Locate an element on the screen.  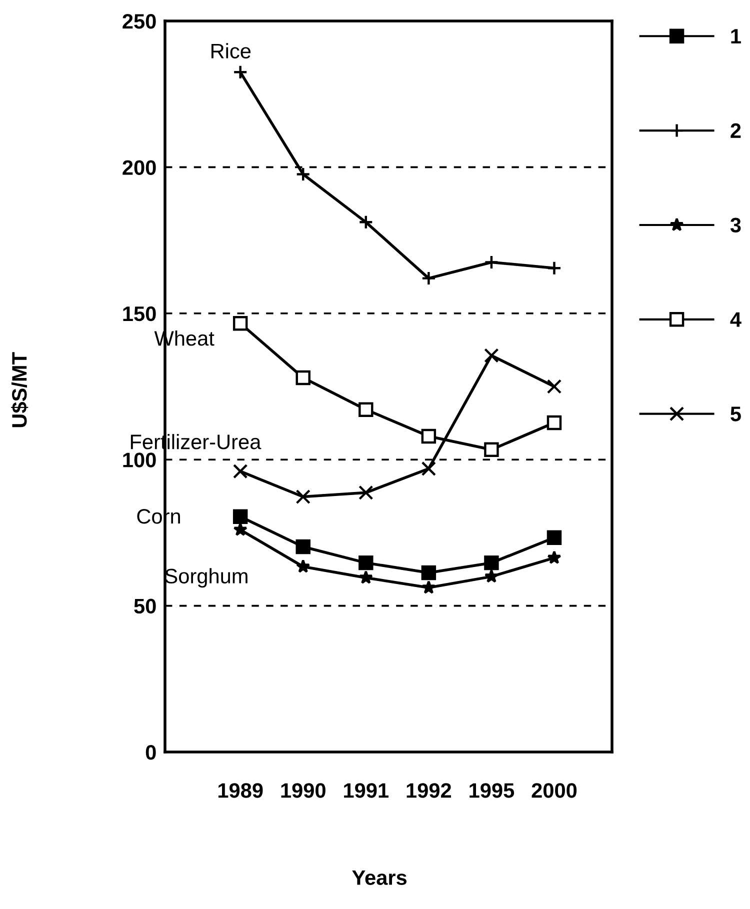
y-tick-label: 250 is located at coordinates (139, 21).